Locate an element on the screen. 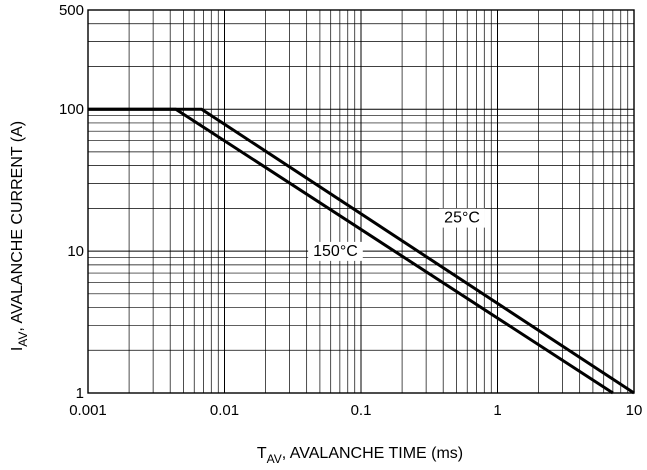  y-tick-labels: 1 10 100 500 is located at coordinates (71, 202).